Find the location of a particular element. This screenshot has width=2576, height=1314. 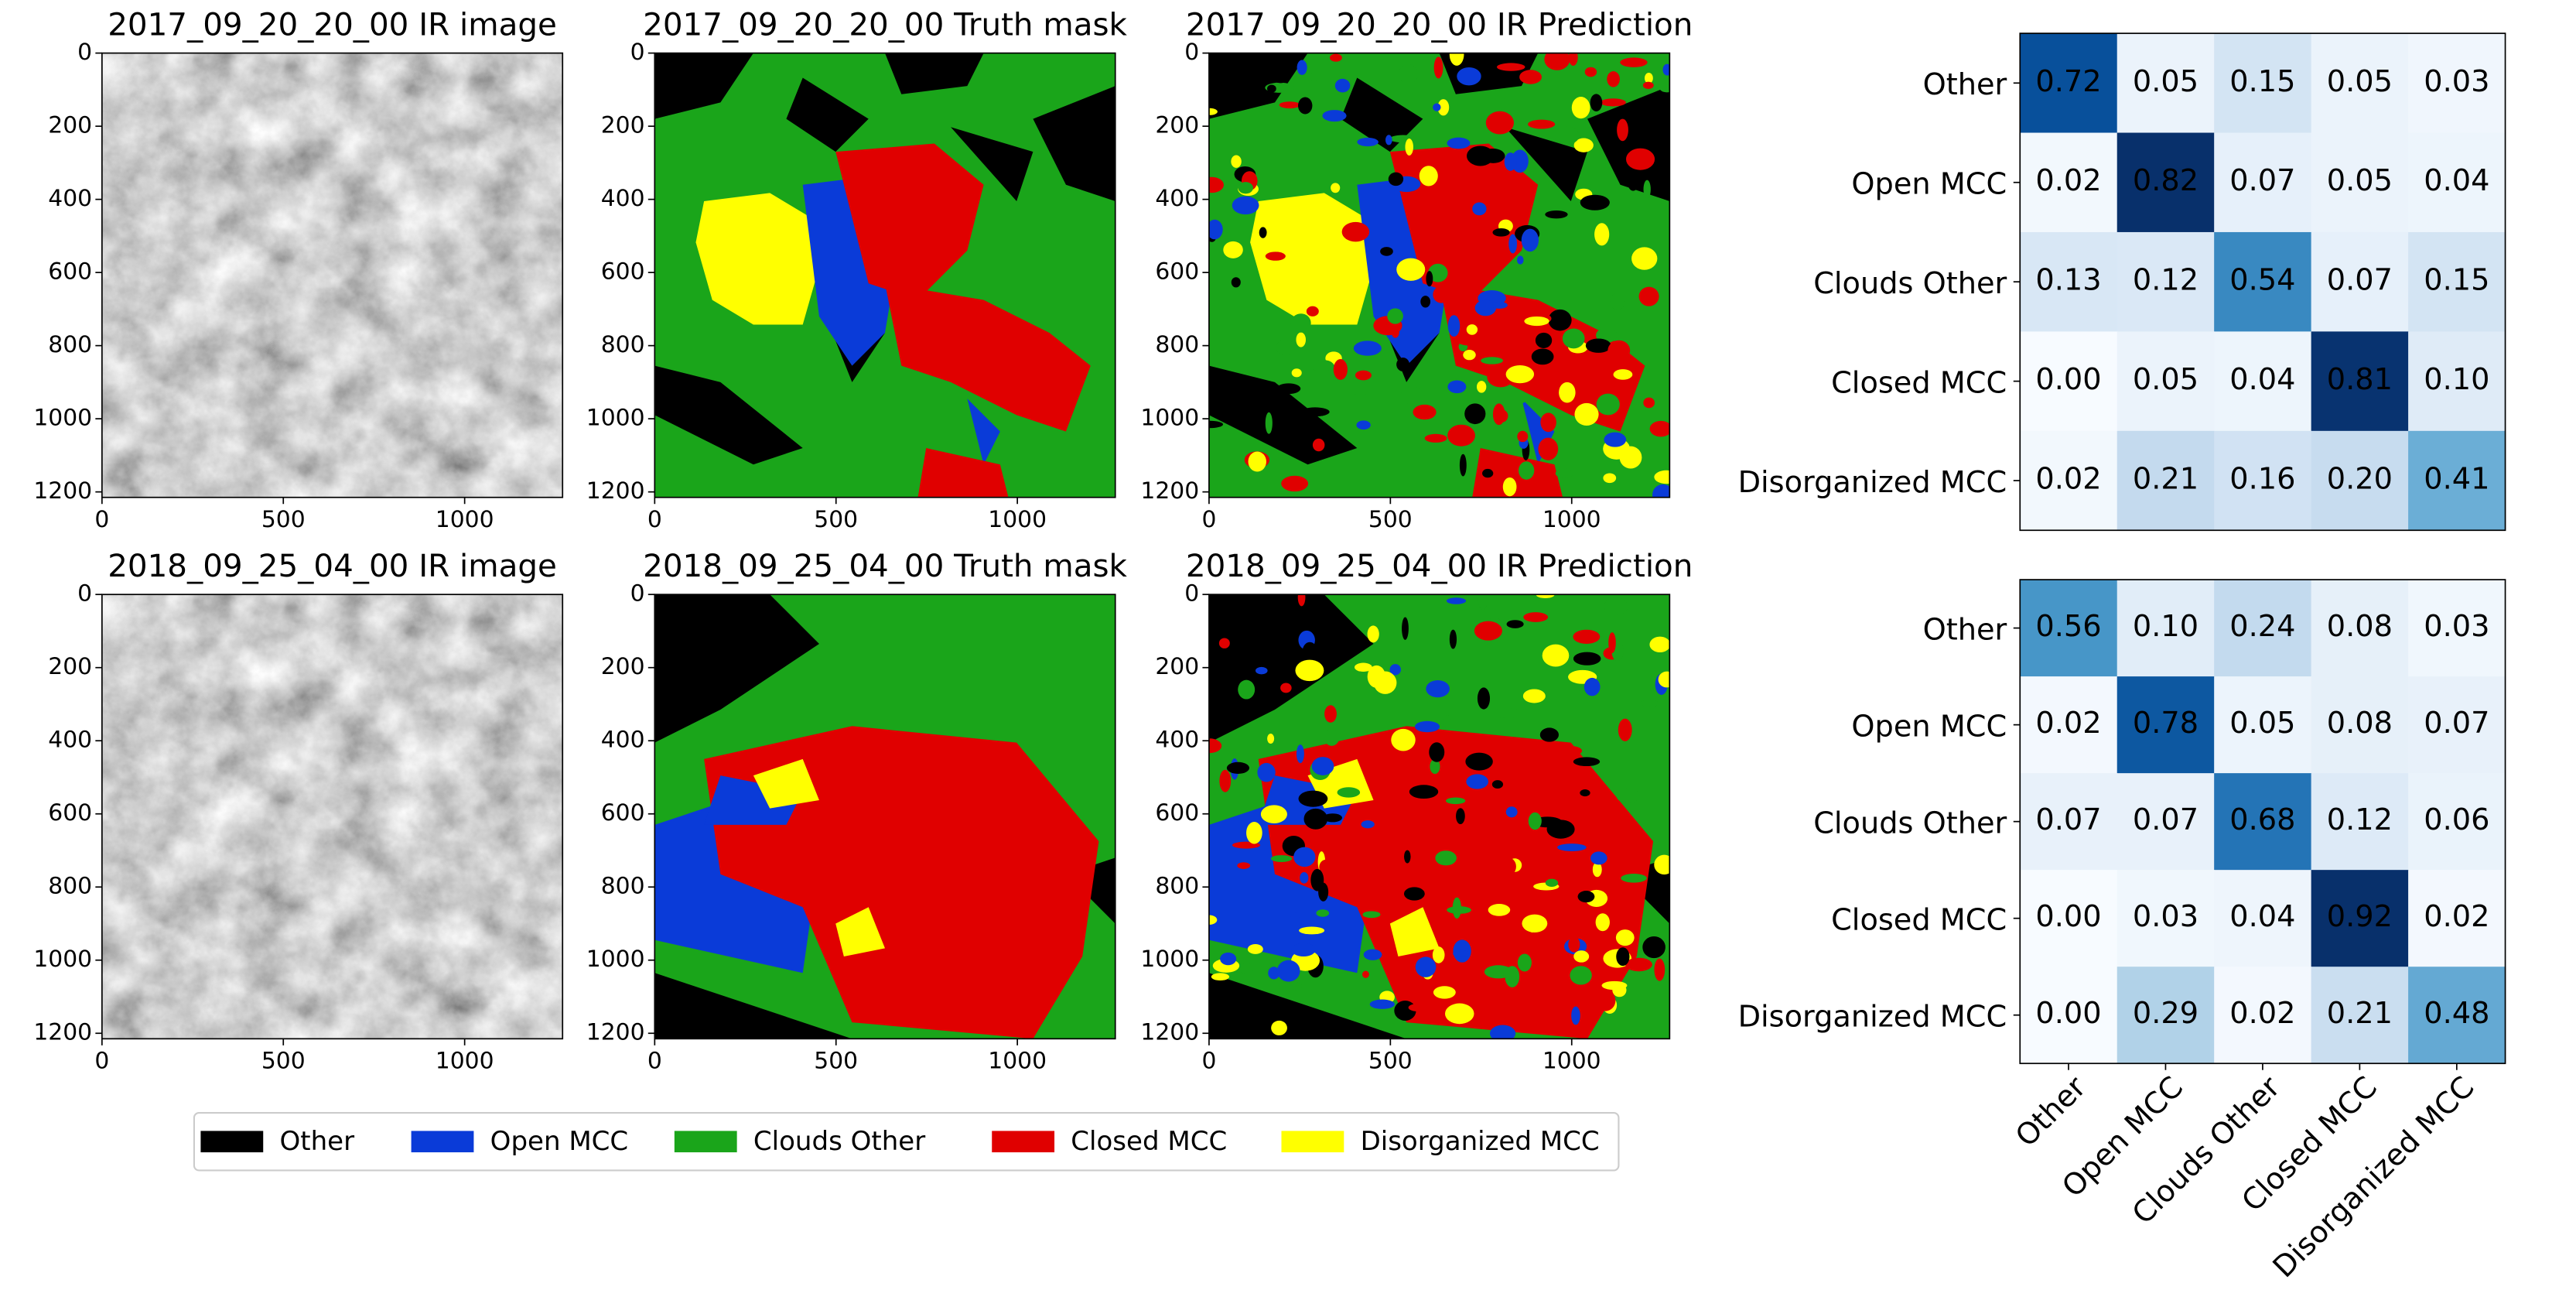

cell-label: 0.20 is located at coordinates (2360, 479).